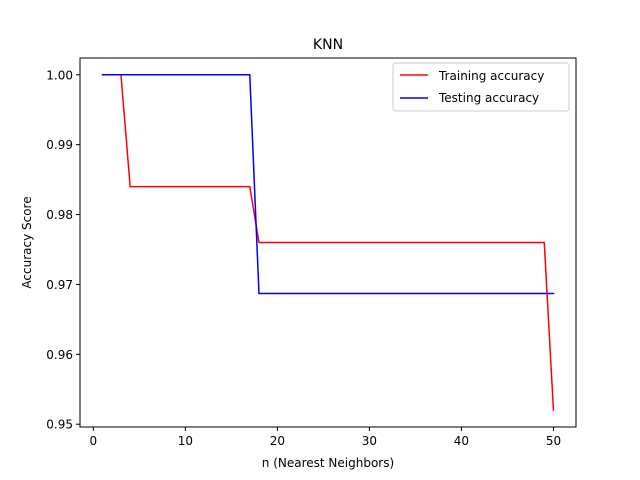 This screenshot has height=480, width=640. What do you see at coordinates (59, 75) in the screenshot?
I see `y-tick-label: 1.00` at bounding box center [59, 75].